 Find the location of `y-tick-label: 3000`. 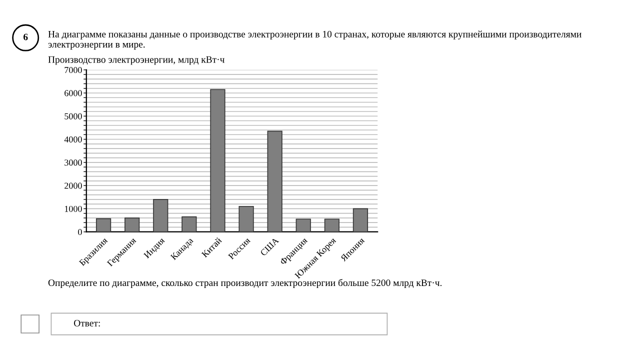

y-tick-label: 3000 is located at coordinates (73, 163).